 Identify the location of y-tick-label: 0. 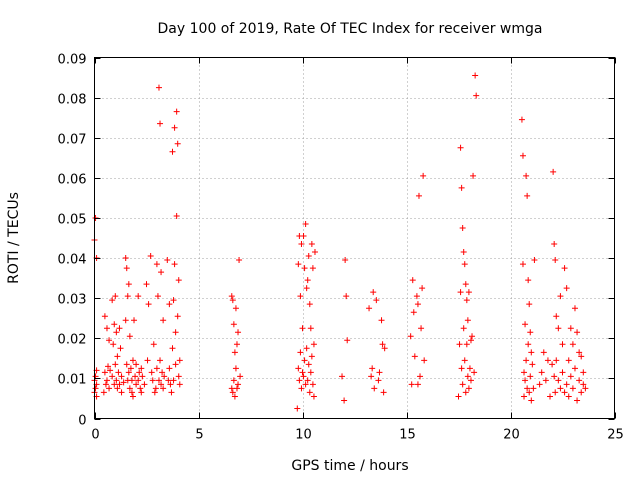
(82, 421).